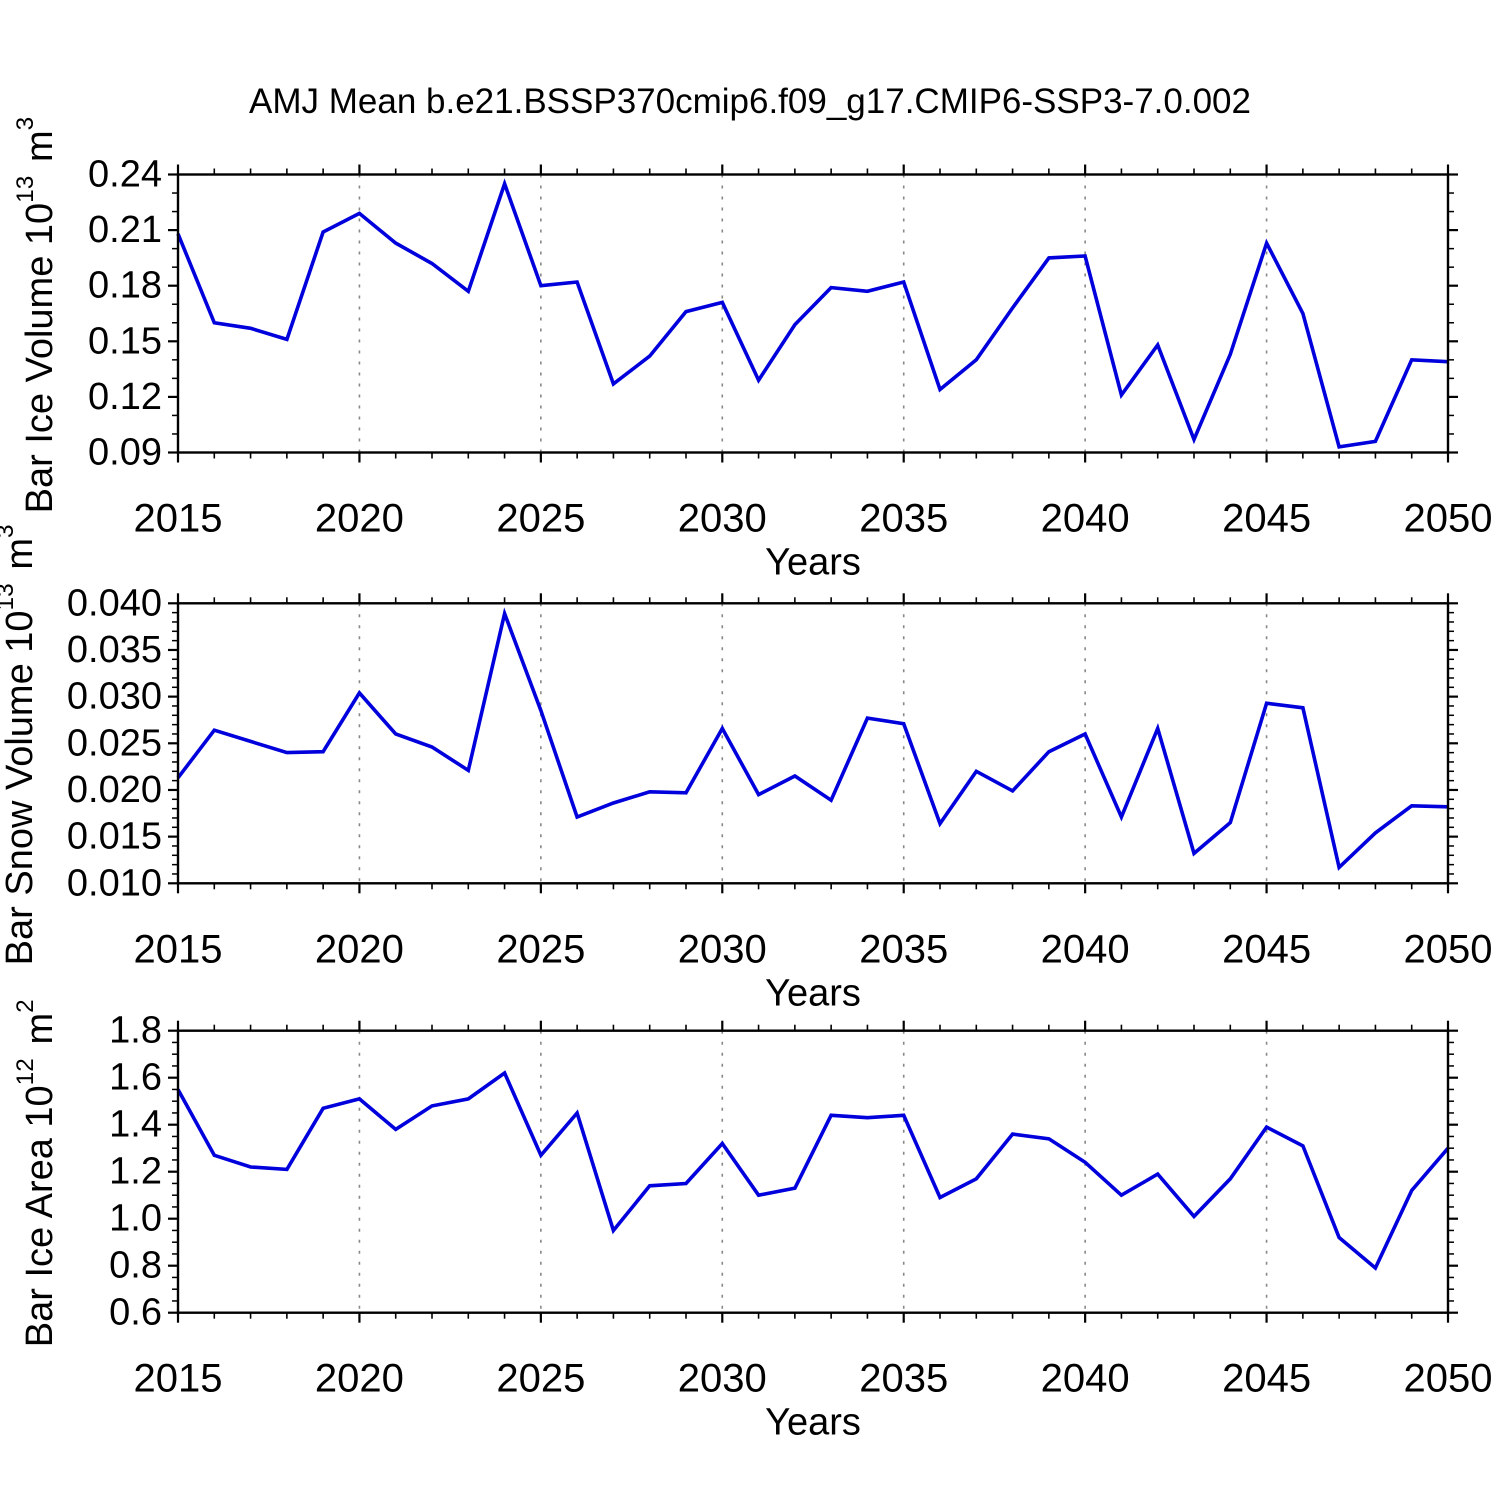 Image resolution: width=1500 pixels, height=1500 pixels. Describe the element at coordinates (135, 1219) in the screenshot. I see `y-tick-label: 1.0` at that location.